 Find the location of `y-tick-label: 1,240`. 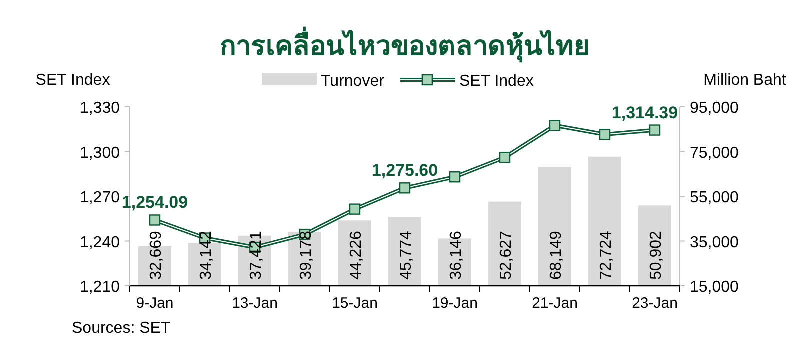

y-tick-label: 1,240 is located at coordinates (100, 243).